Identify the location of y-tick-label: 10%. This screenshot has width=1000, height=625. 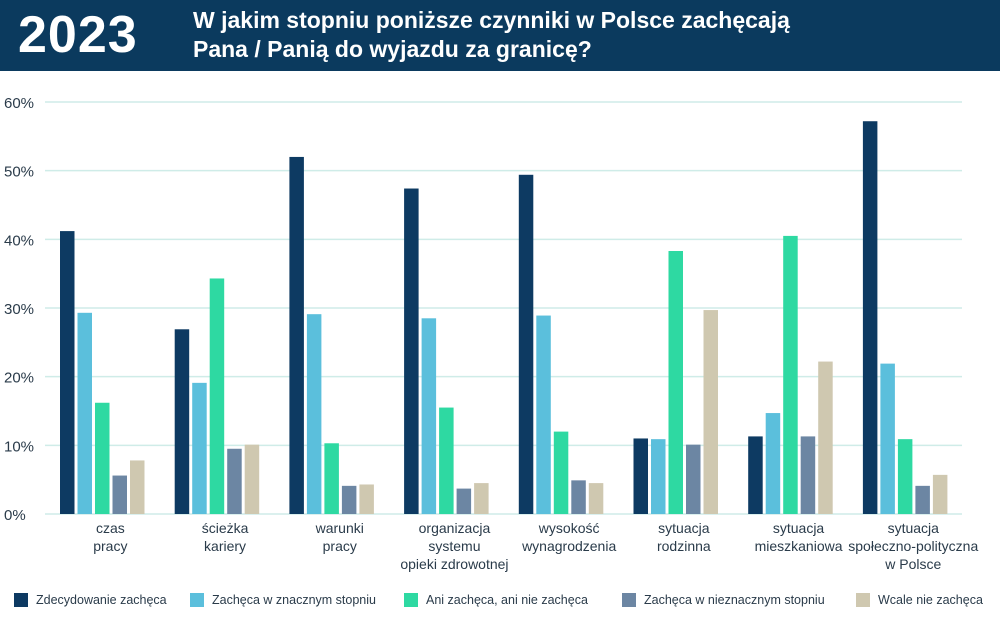
(19, 446).